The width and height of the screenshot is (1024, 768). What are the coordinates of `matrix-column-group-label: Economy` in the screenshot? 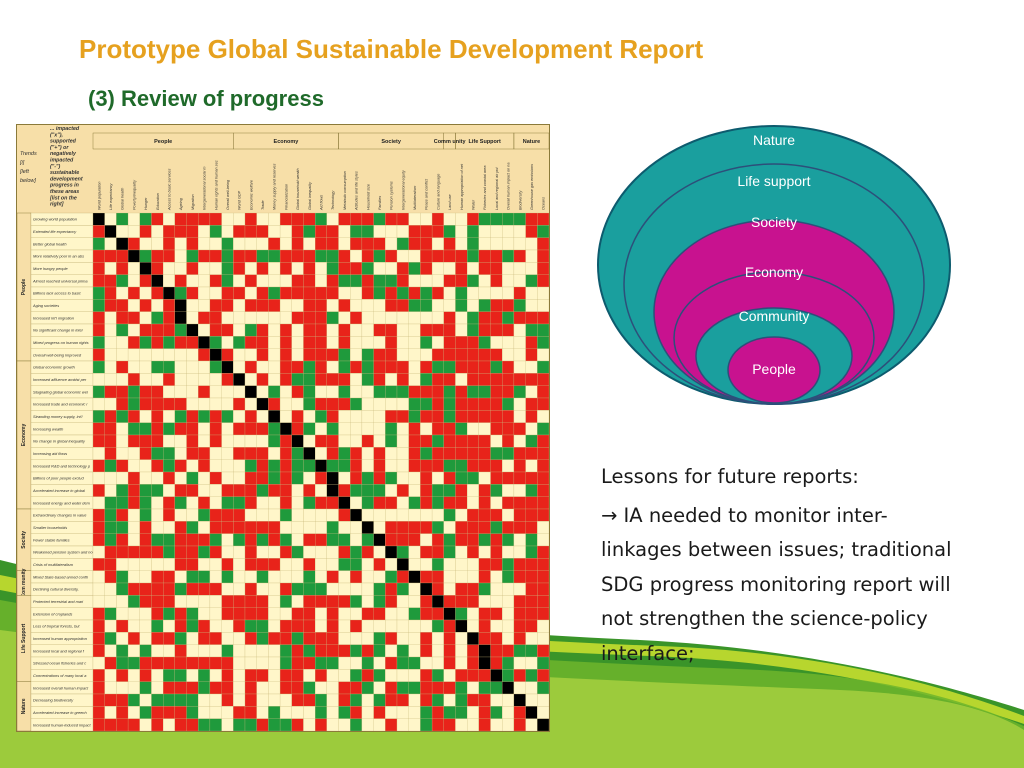 It's located at (287, 142).